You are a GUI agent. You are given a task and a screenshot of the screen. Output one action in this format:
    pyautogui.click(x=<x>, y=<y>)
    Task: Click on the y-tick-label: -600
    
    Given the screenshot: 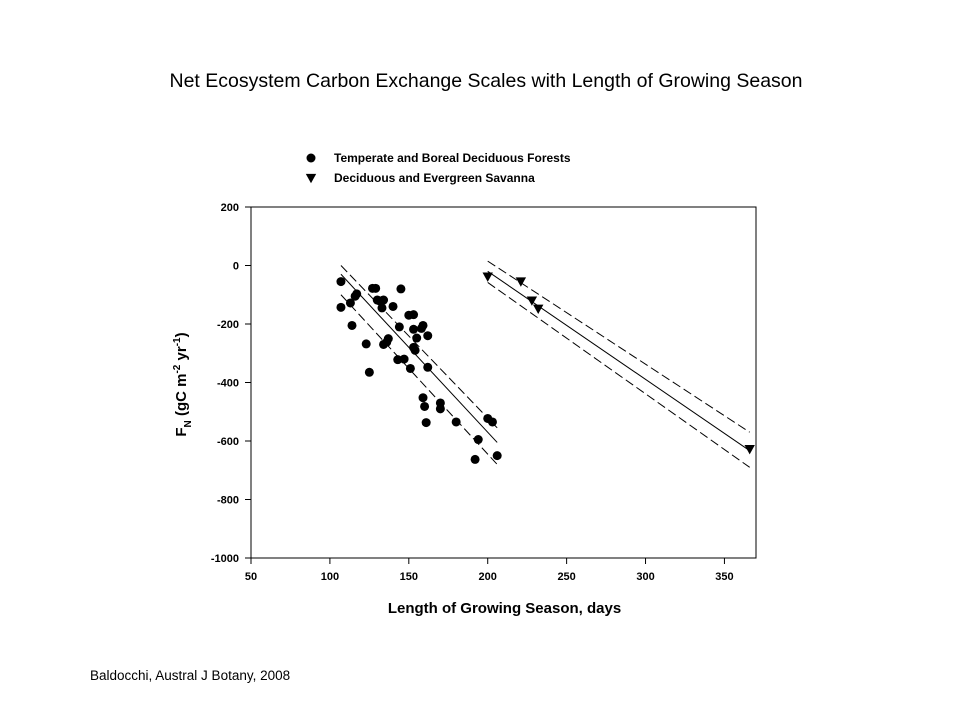 What is the action you would take?
    pyautogui.click(x=228, y=442)
    